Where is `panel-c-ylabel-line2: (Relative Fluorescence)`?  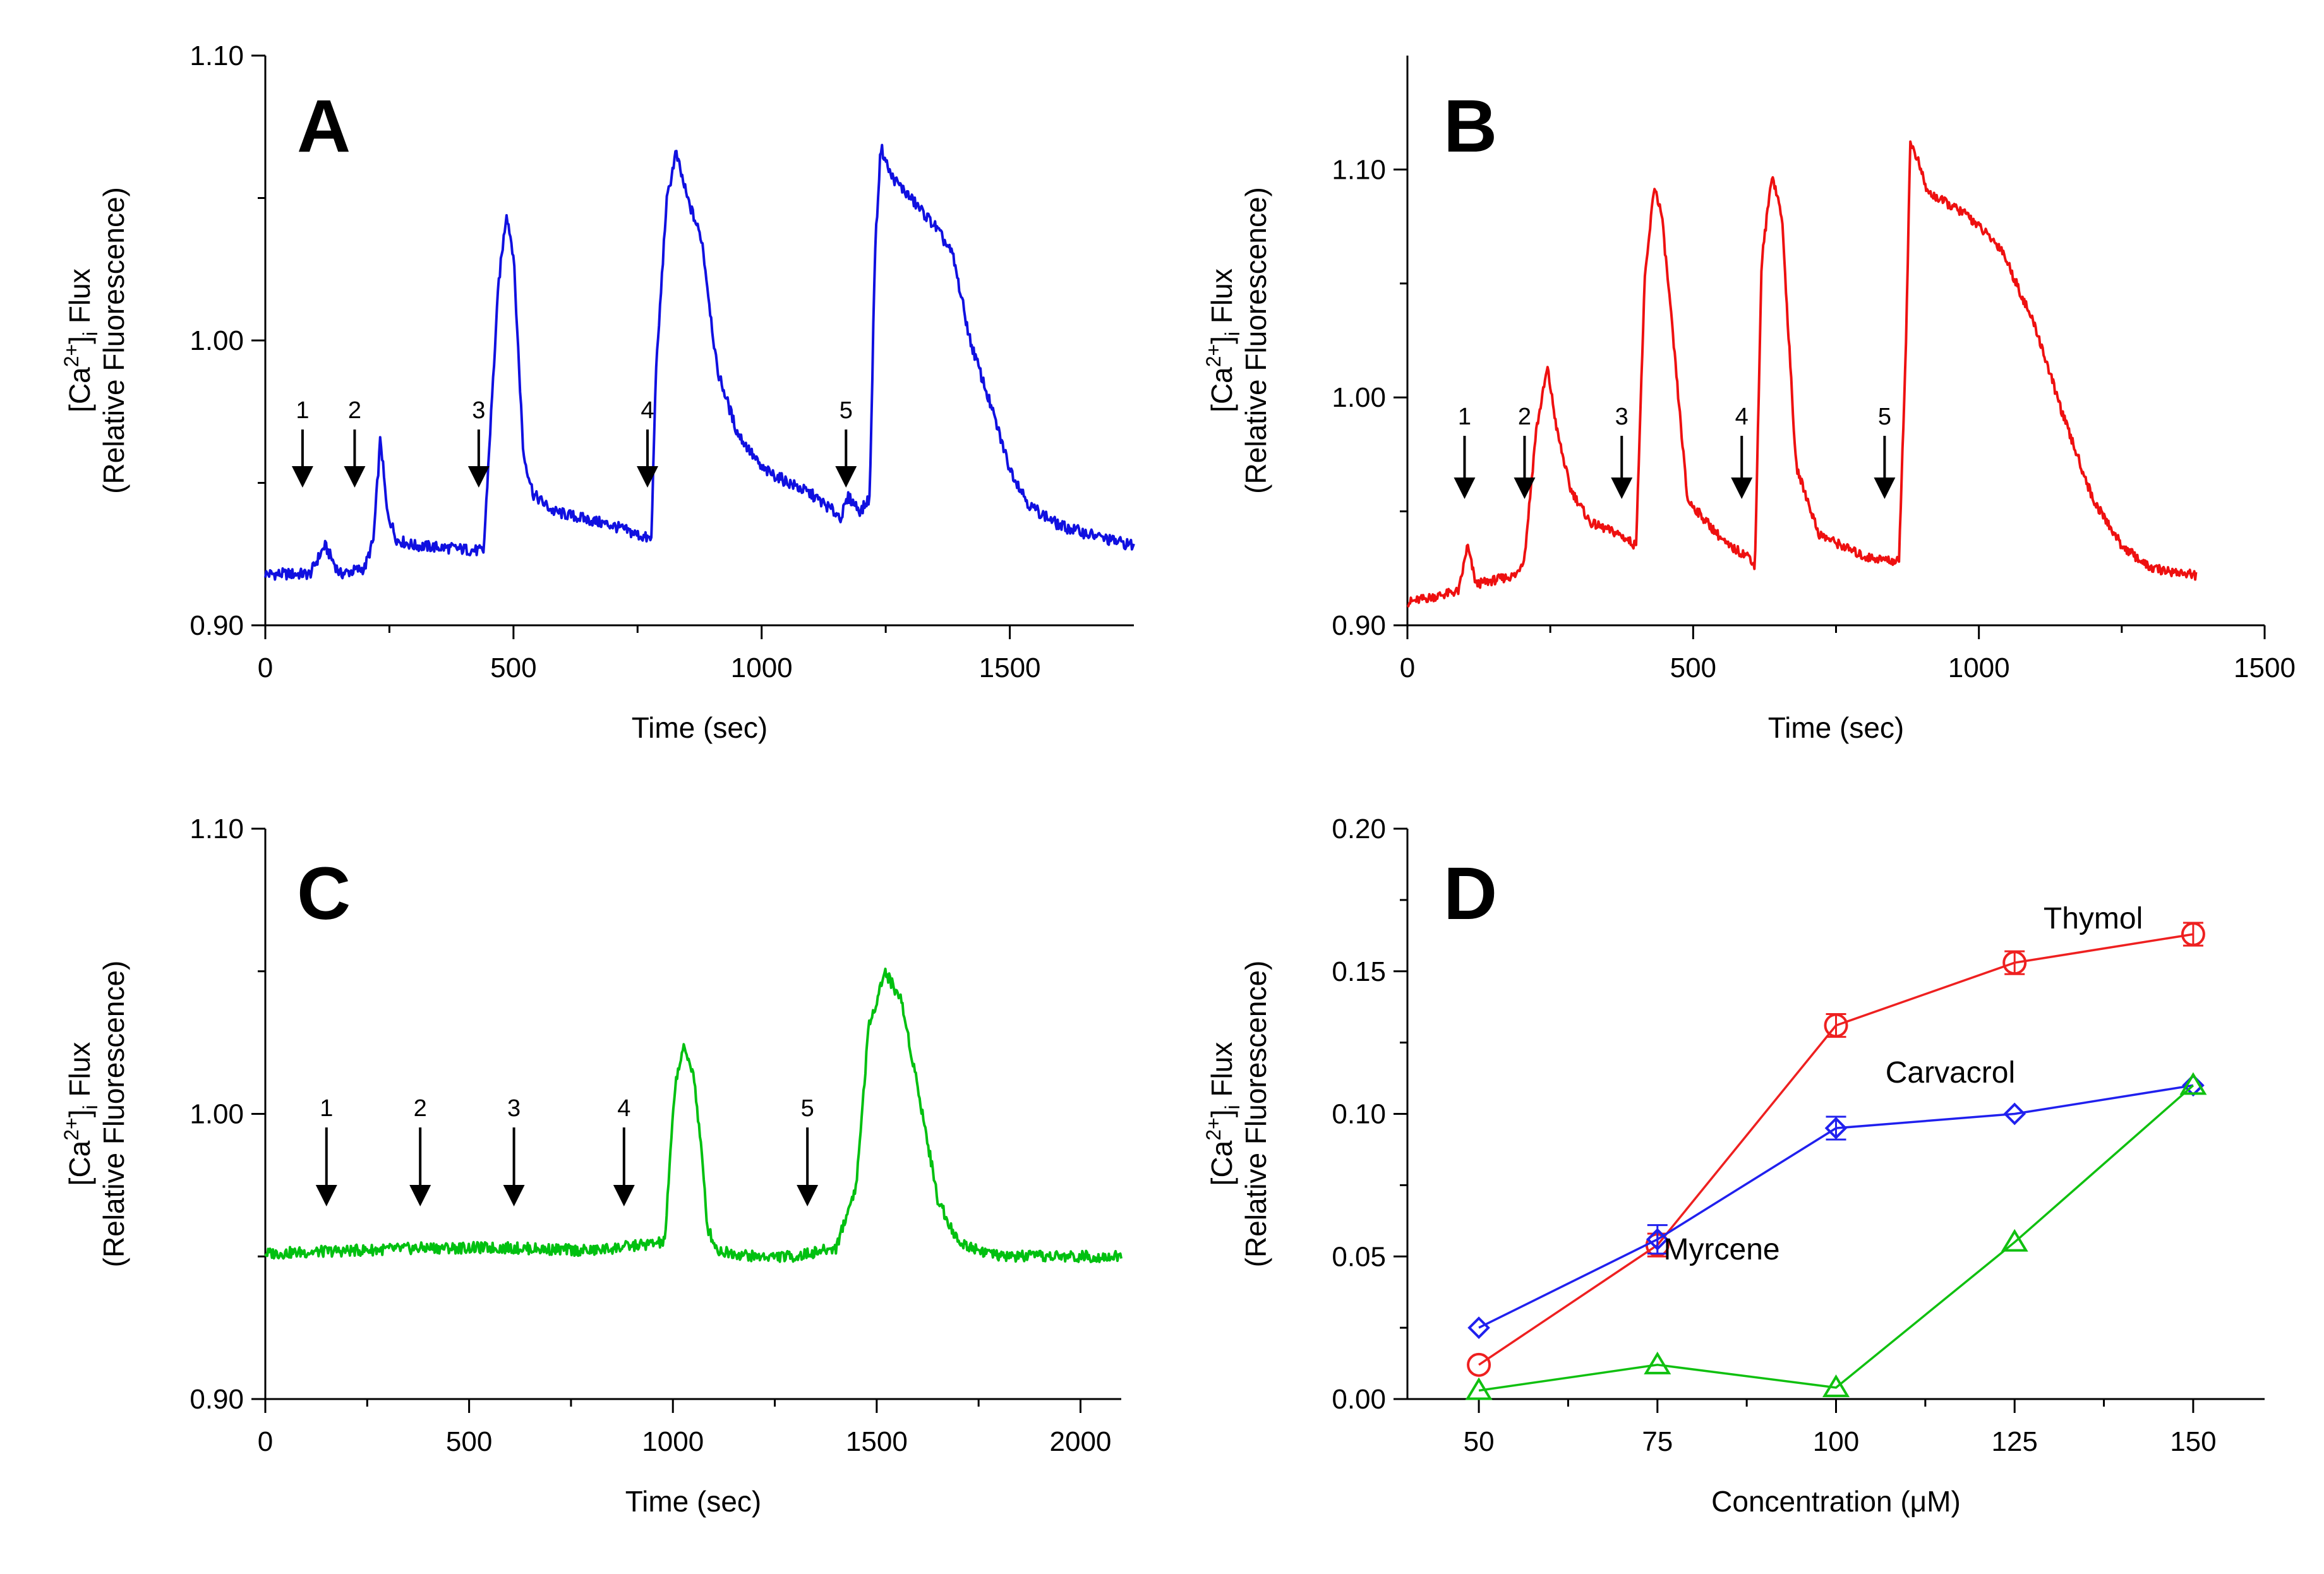
panel-c-ylabel-line2: (Relative Fluorescence) is located at coordinates (113, 1114).